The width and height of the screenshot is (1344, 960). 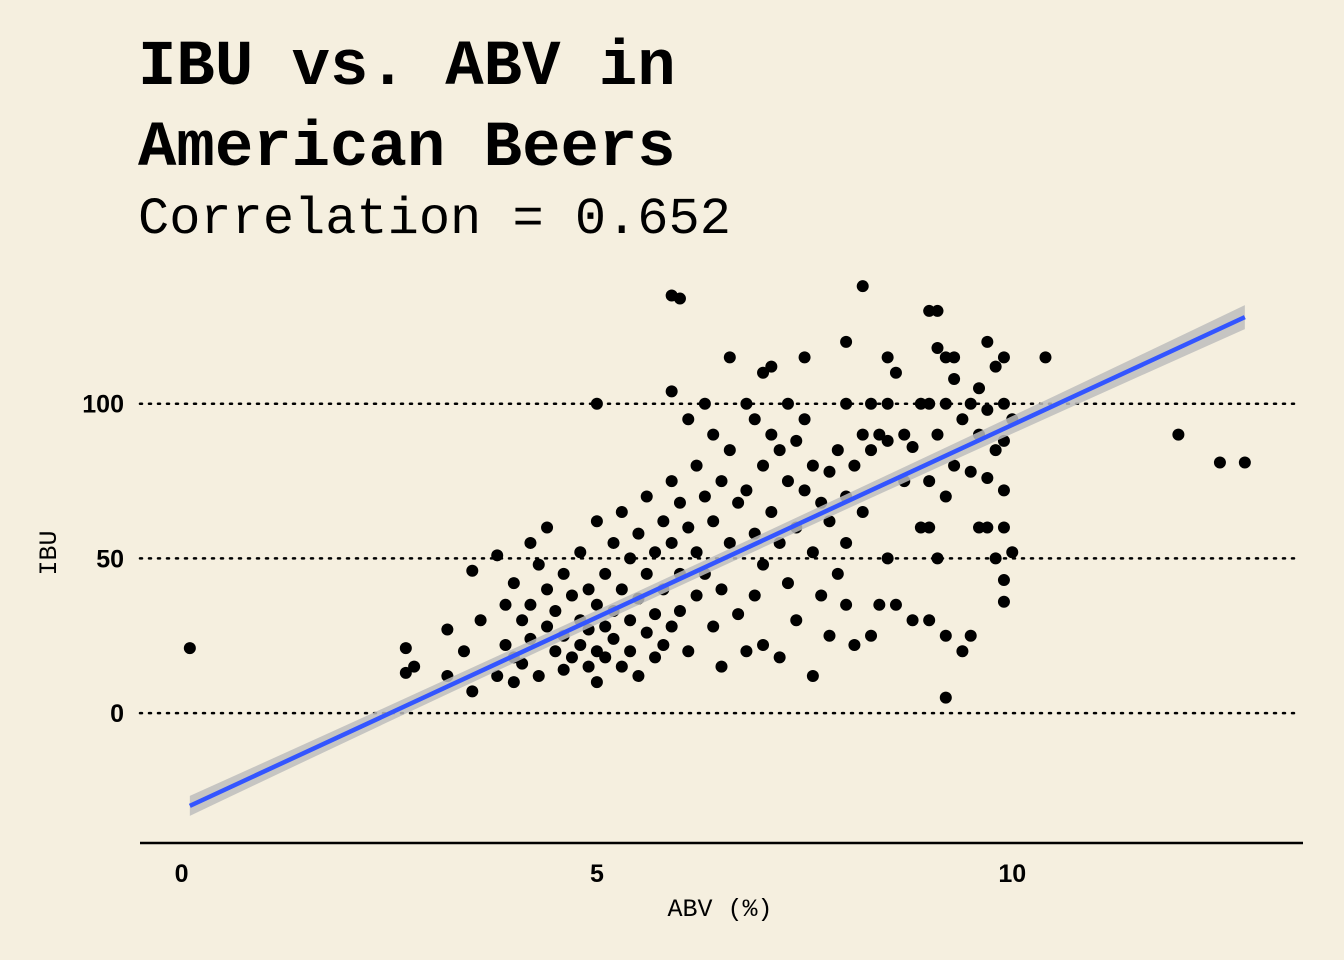 I want to click on x-axis-title: ABV (%), so click(x=719, y=909).